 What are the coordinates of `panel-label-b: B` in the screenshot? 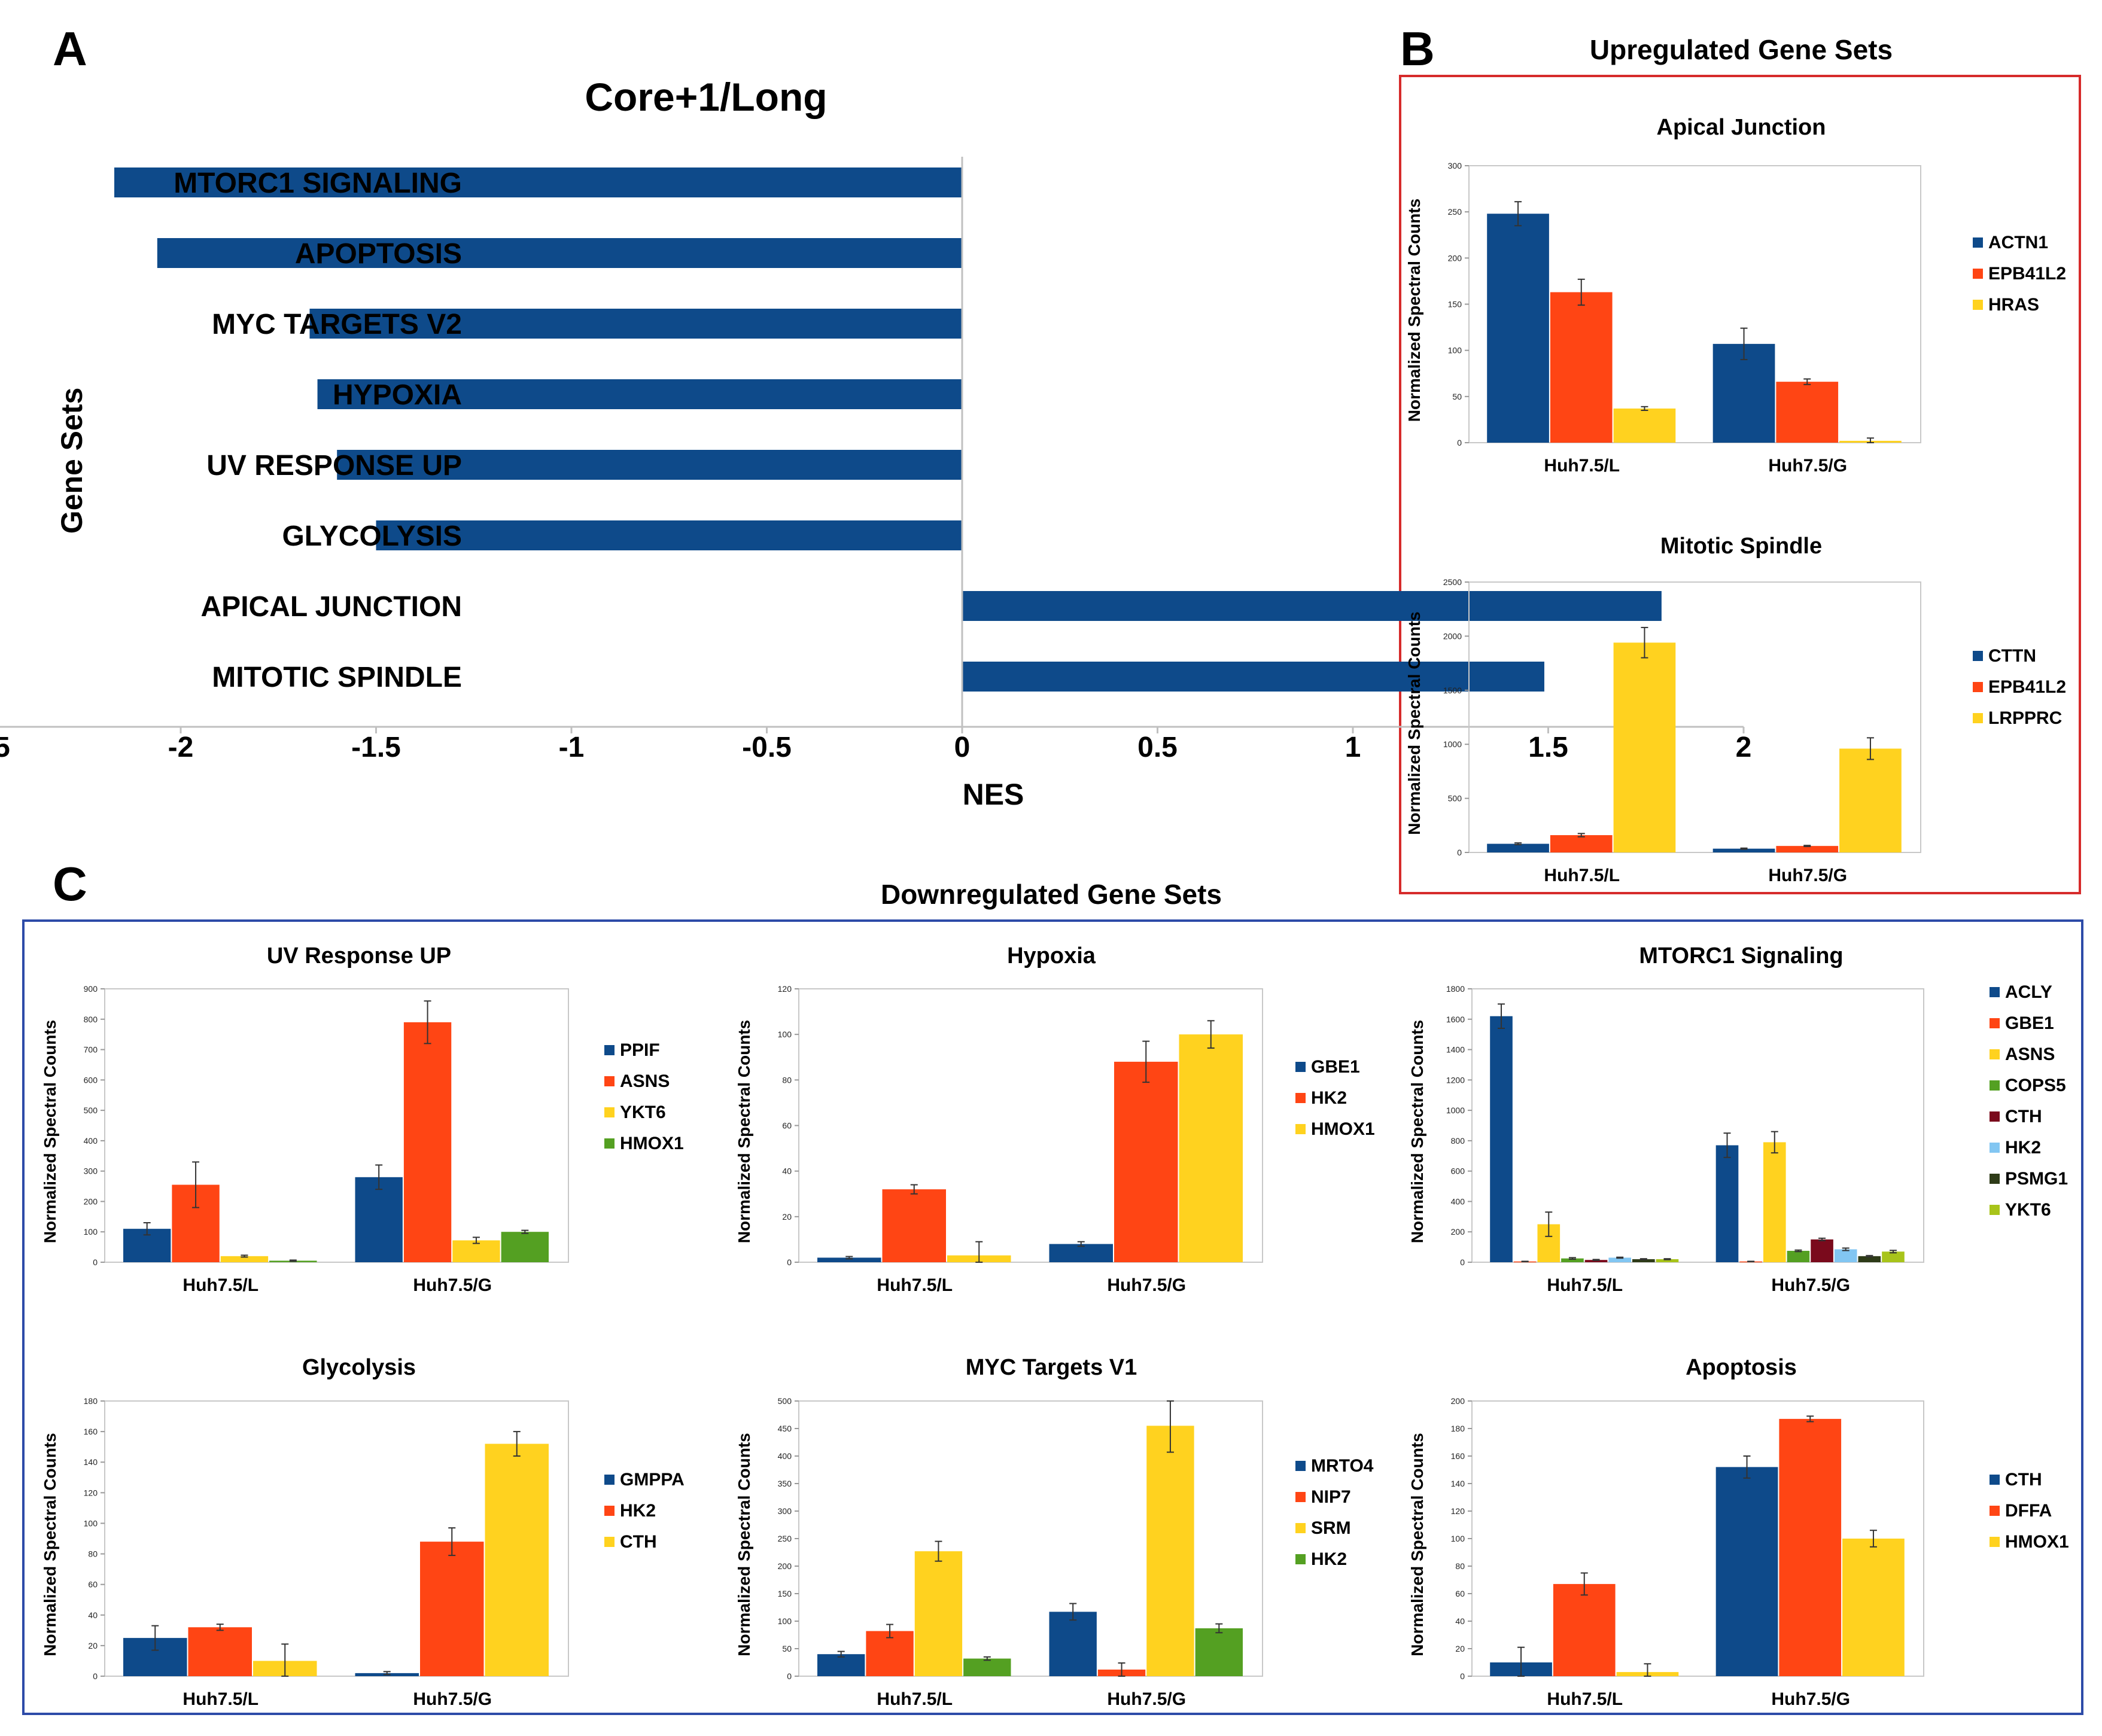 It's located at (1417, 48).